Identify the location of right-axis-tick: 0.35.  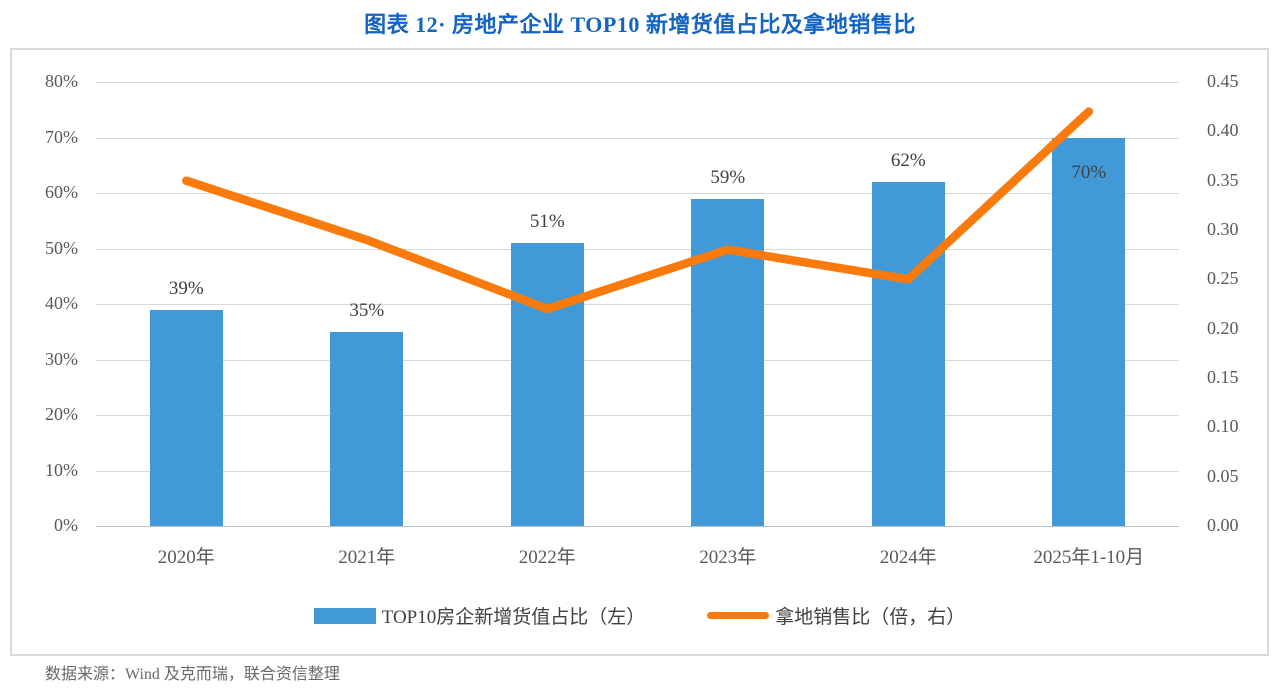
(1223, 179).